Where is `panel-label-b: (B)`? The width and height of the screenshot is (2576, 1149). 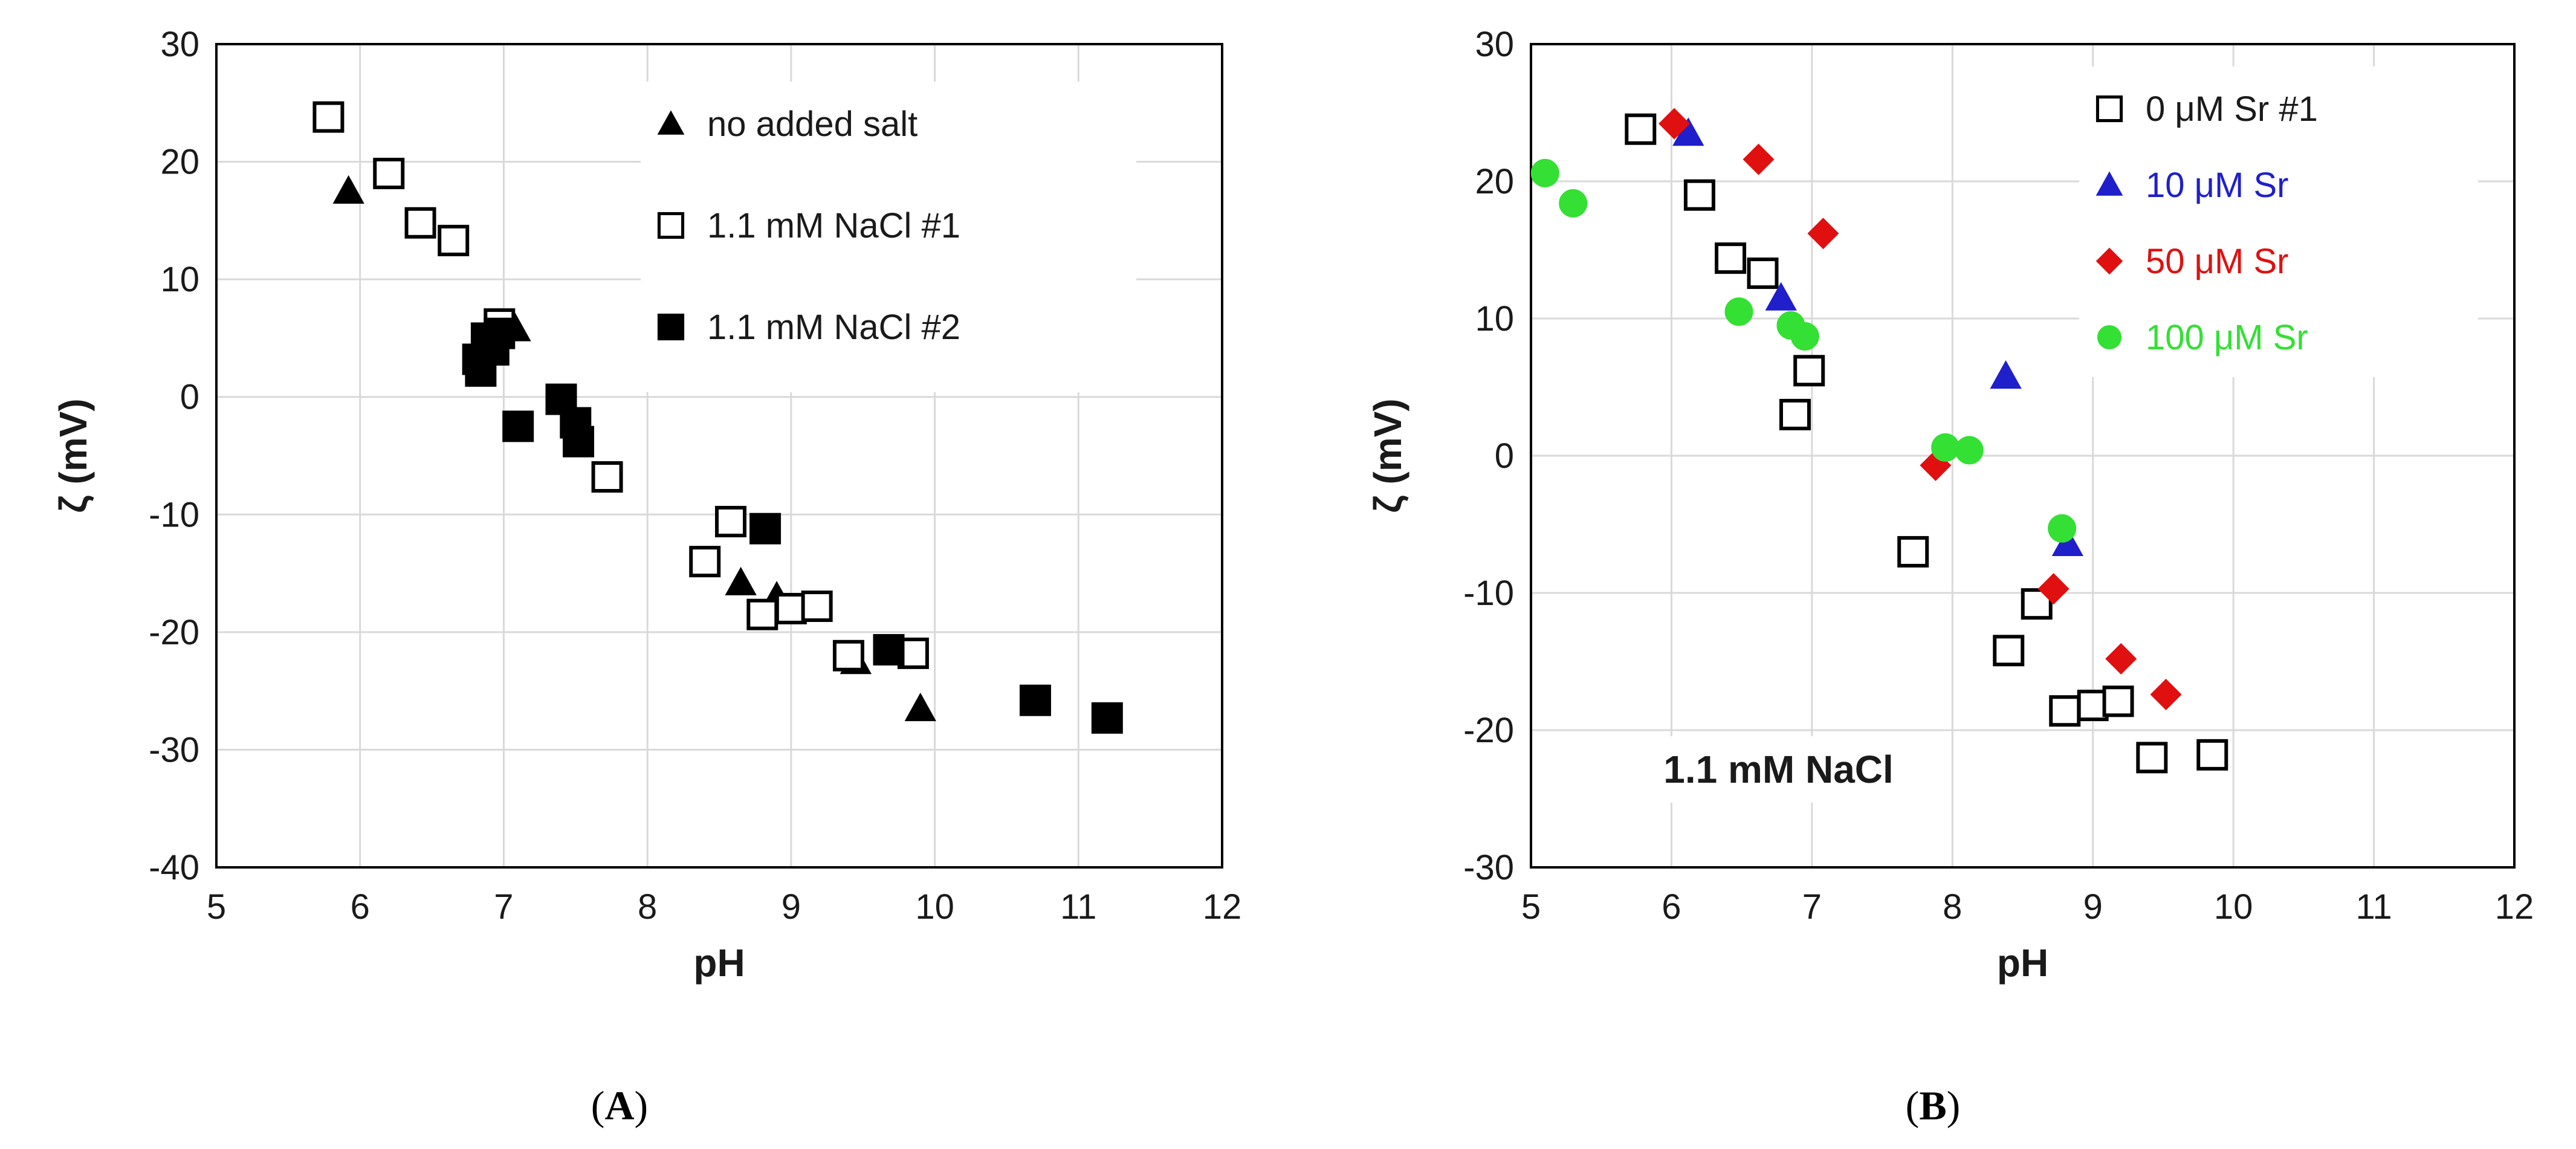 panel-label-b: (B) is located at coordinates (1933, 1106).